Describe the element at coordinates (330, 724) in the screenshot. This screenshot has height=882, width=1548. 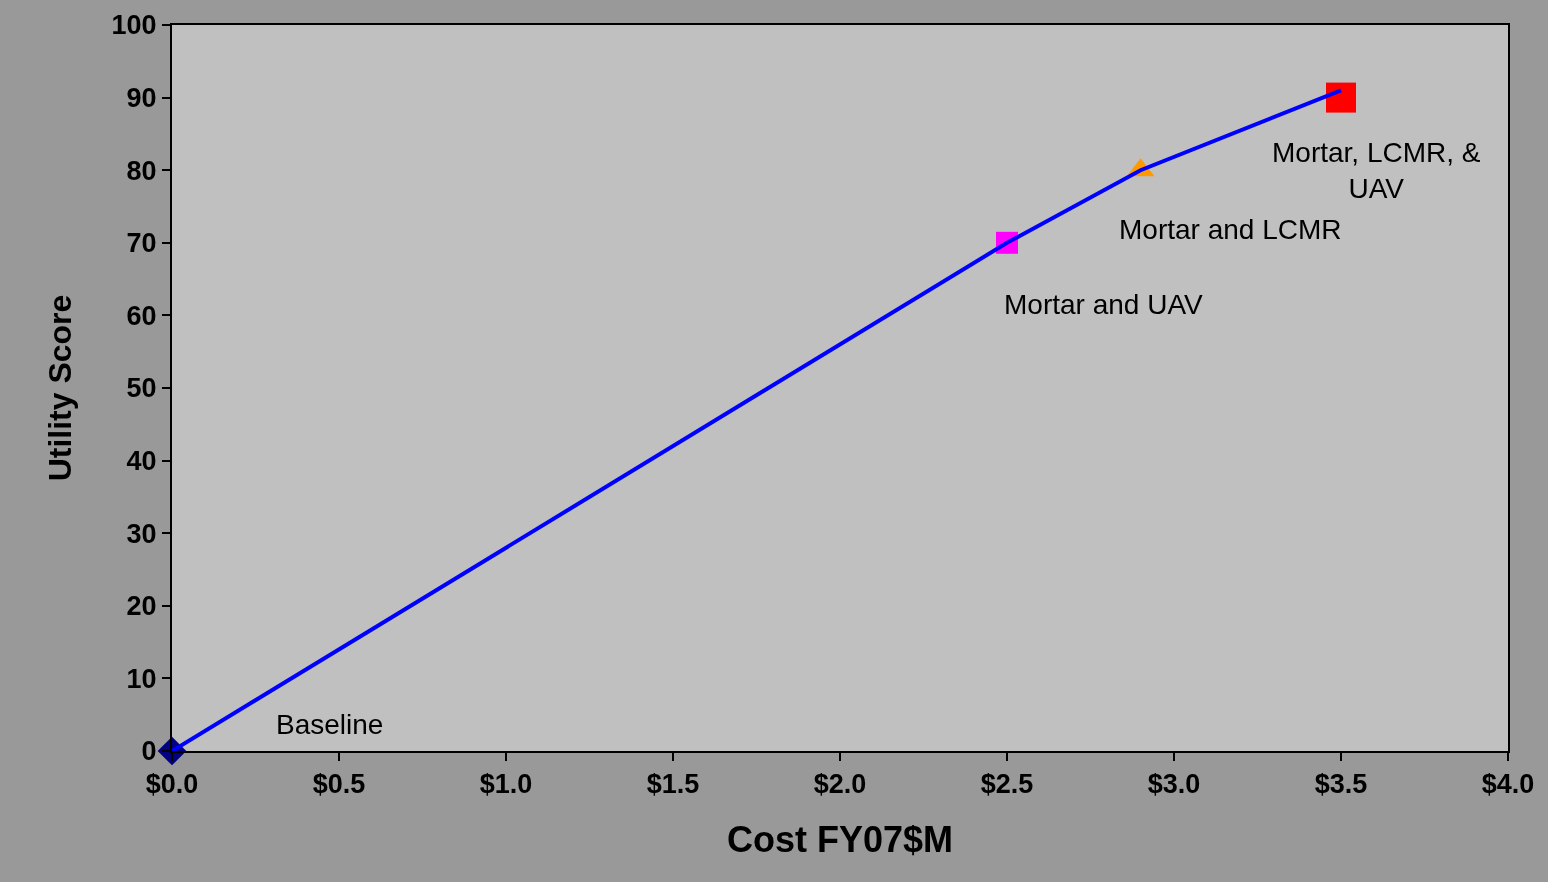
I see `annotation: Baseline` at that location.